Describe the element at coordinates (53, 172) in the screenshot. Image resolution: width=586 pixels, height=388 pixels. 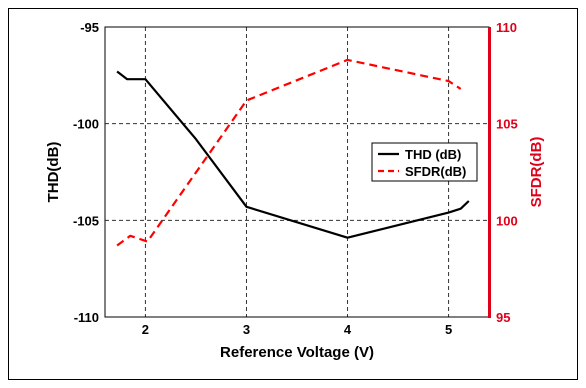
I see `y-axis-title-left: THD(dB)` at that location.